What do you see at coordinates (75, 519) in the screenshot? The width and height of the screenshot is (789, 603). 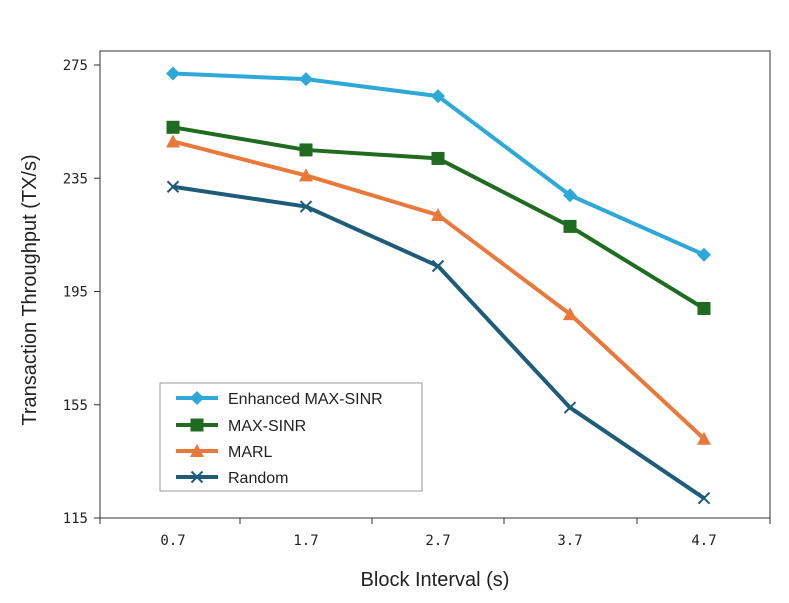 I see `y-tick-label: 115` at bounding box center [75, 519].